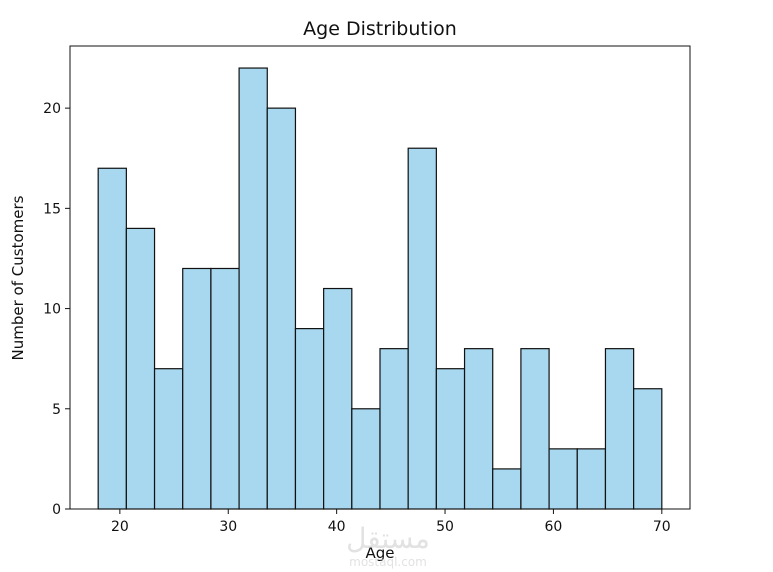 Image resolution: width=773 pixels, height=572 pixels. Describe the element at coordinates (379, 553) in the screenshot. I see `x-axis-label: Age` at that location.